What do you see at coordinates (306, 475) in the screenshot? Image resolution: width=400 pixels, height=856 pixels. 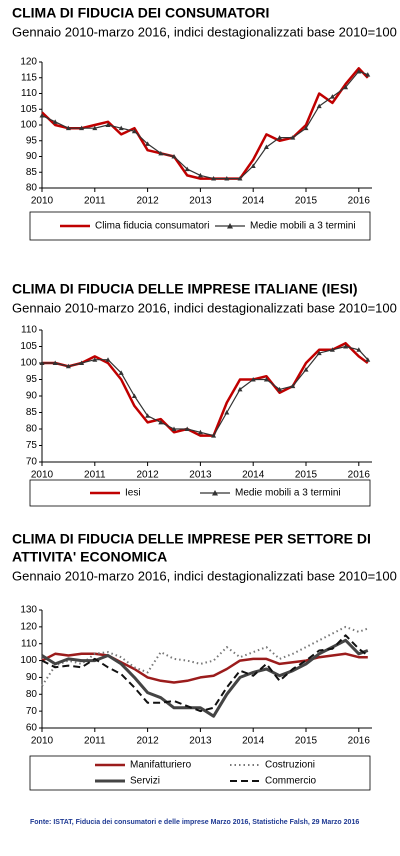 I see `x-tick-label: 2015` at bounding box center [306, 475].